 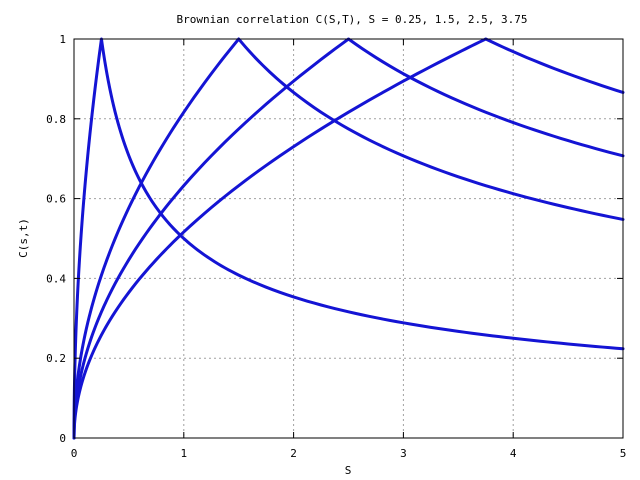 I want to click on y-tick-label: 0.2, so click(x=56, y=358).